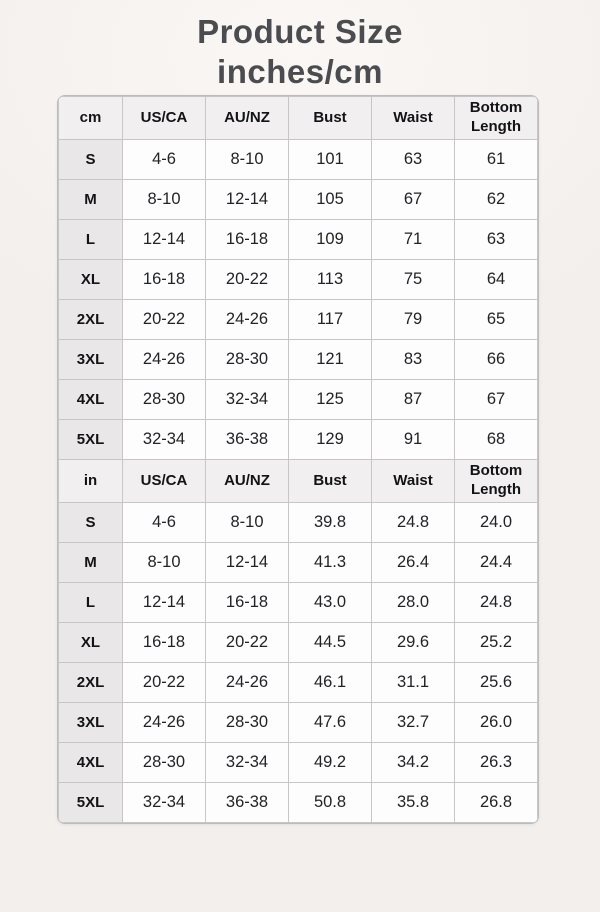 The width and height of the screenshot is (600, 912). I want to click on value-cell: 39.8, so click(330, 522).